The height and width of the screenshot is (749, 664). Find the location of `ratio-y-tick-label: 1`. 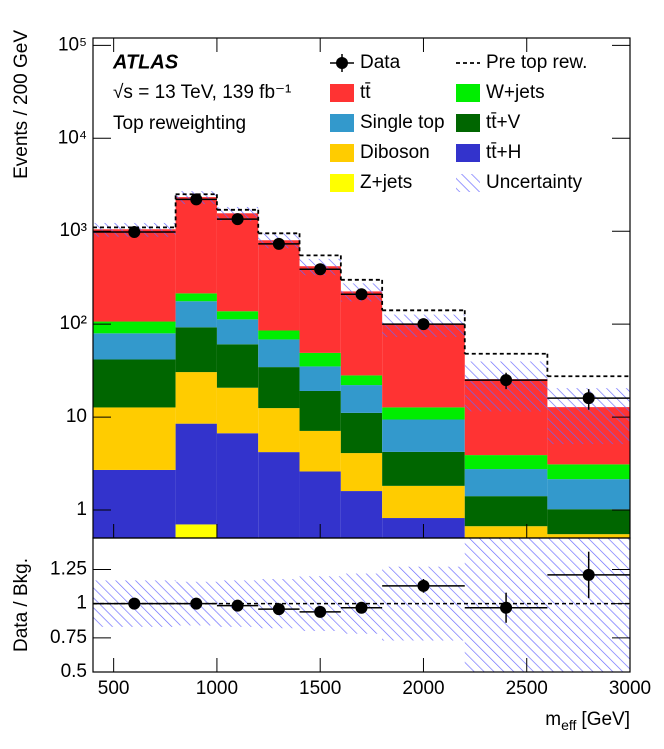

ratio-y-tick-label: 1 is located at coordinates (81, 603).